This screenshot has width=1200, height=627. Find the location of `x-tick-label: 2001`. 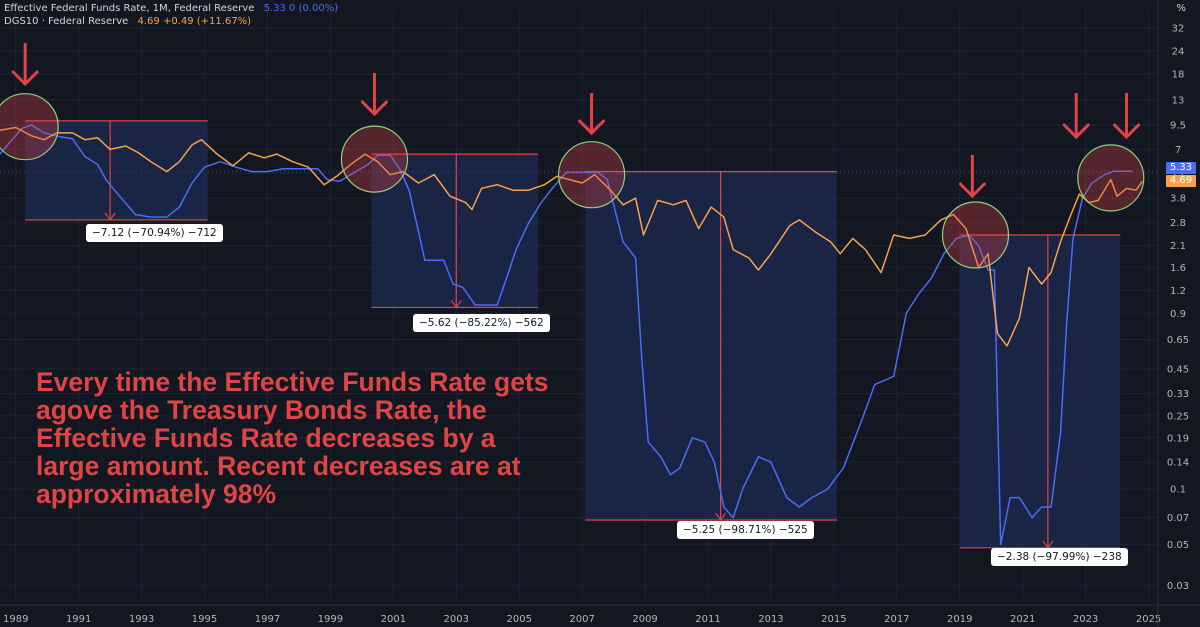

x-tick-label: 2001 is located at coordinates (393, 619).